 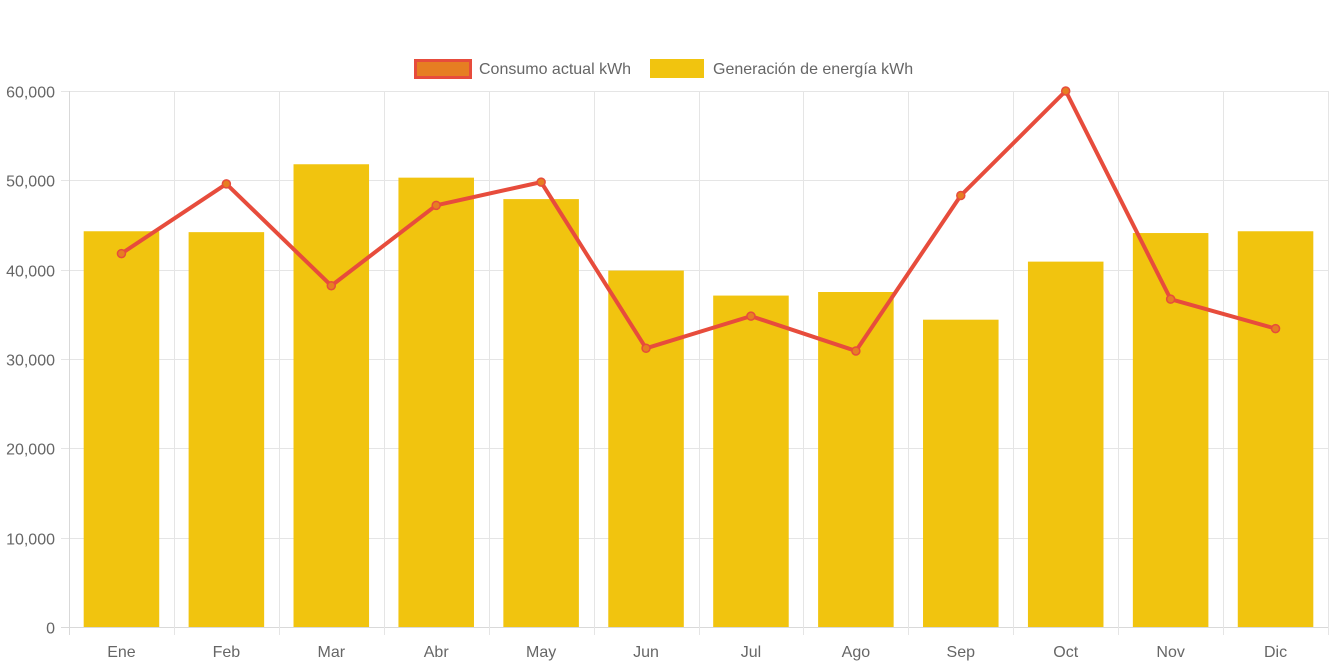 What do you see at coordinates (30, 182) in the screenshot?
I see `y-tick-label: 50,000` at bounding box center [30, 182].